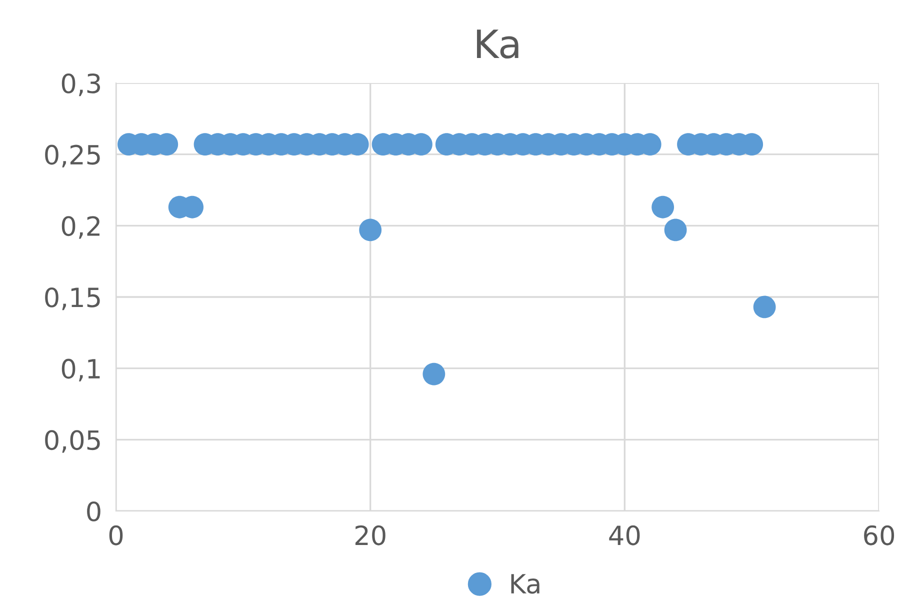 The height and width of the screenshot is (601, 904). I want to click on x-tick-label: 20, so click(370, 535).